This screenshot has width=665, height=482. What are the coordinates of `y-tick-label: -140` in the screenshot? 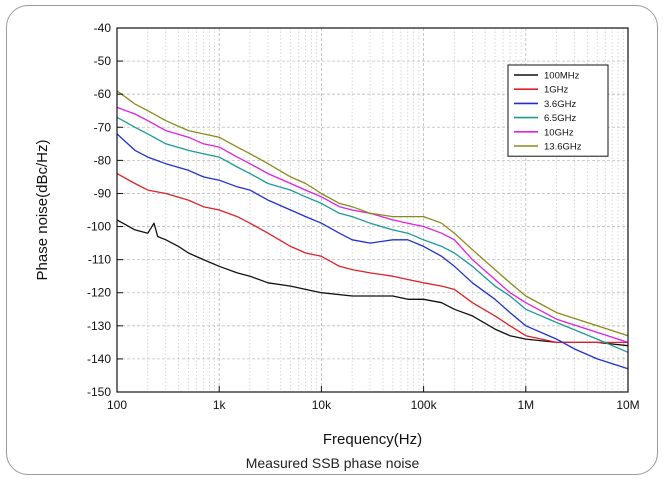 It's located at (99, 359).